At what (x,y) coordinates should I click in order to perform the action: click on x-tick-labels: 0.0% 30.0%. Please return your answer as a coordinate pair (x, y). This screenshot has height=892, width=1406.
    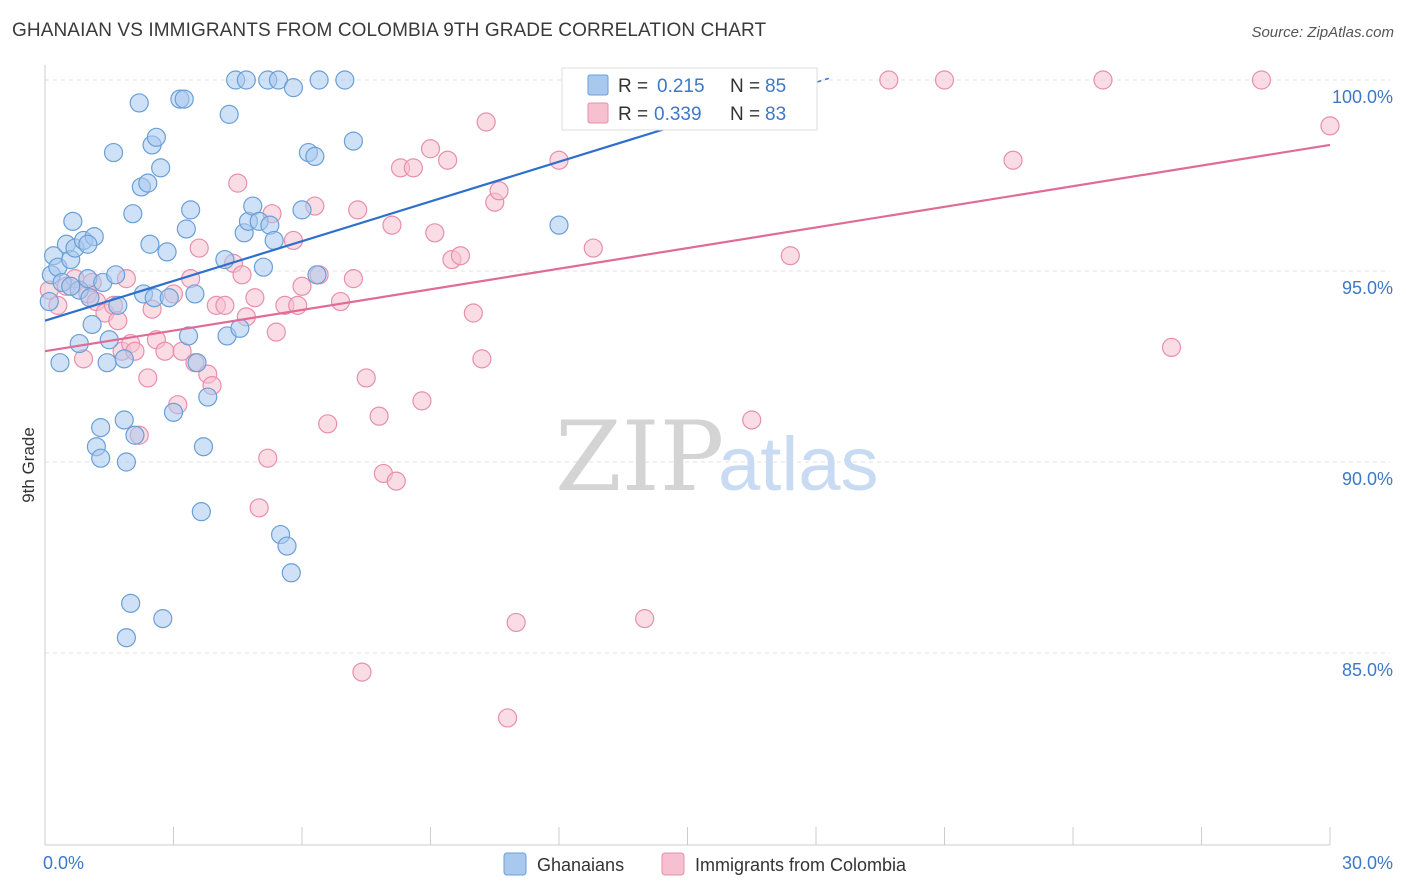
    Looking at the image, I should click on (718, 863).